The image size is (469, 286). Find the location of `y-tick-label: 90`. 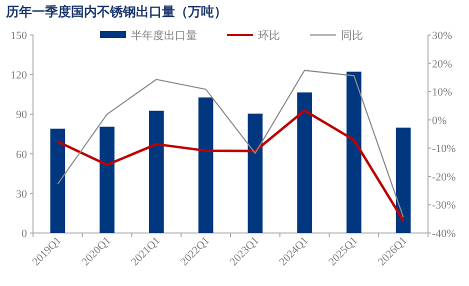

y-tick-label: 90 is located at coordinates (22, 115).